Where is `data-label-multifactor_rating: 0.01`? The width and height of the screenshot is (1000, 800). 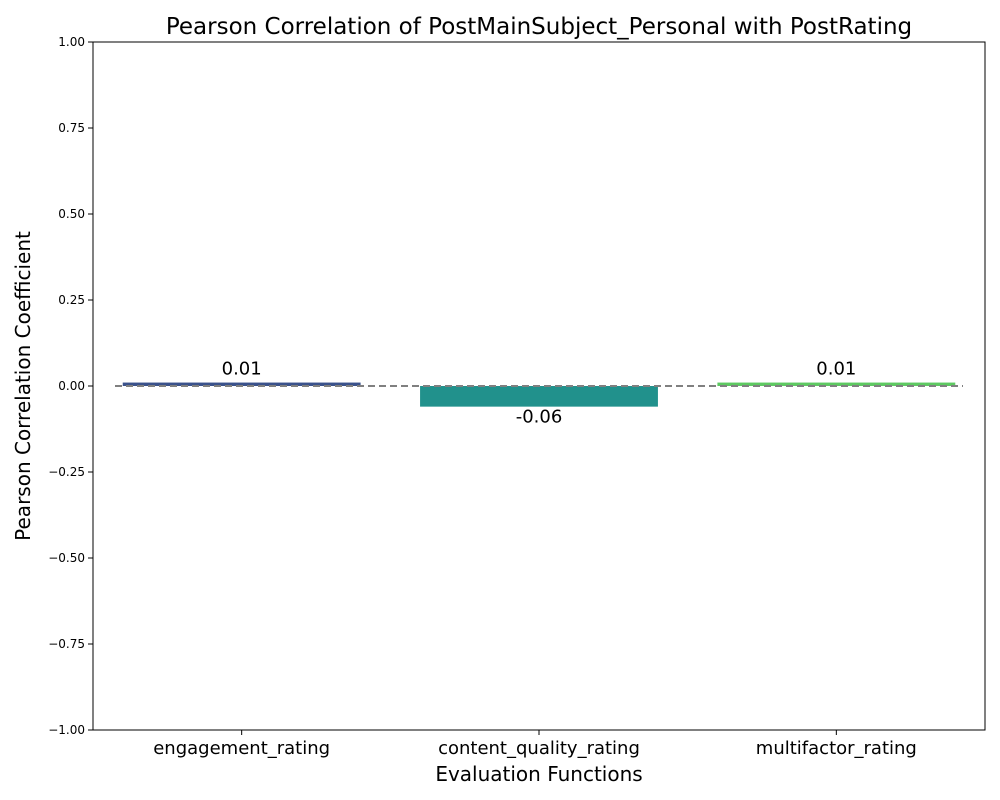
data-label-multifactor_rating: 0.01 is located at coordinates (836, 369).